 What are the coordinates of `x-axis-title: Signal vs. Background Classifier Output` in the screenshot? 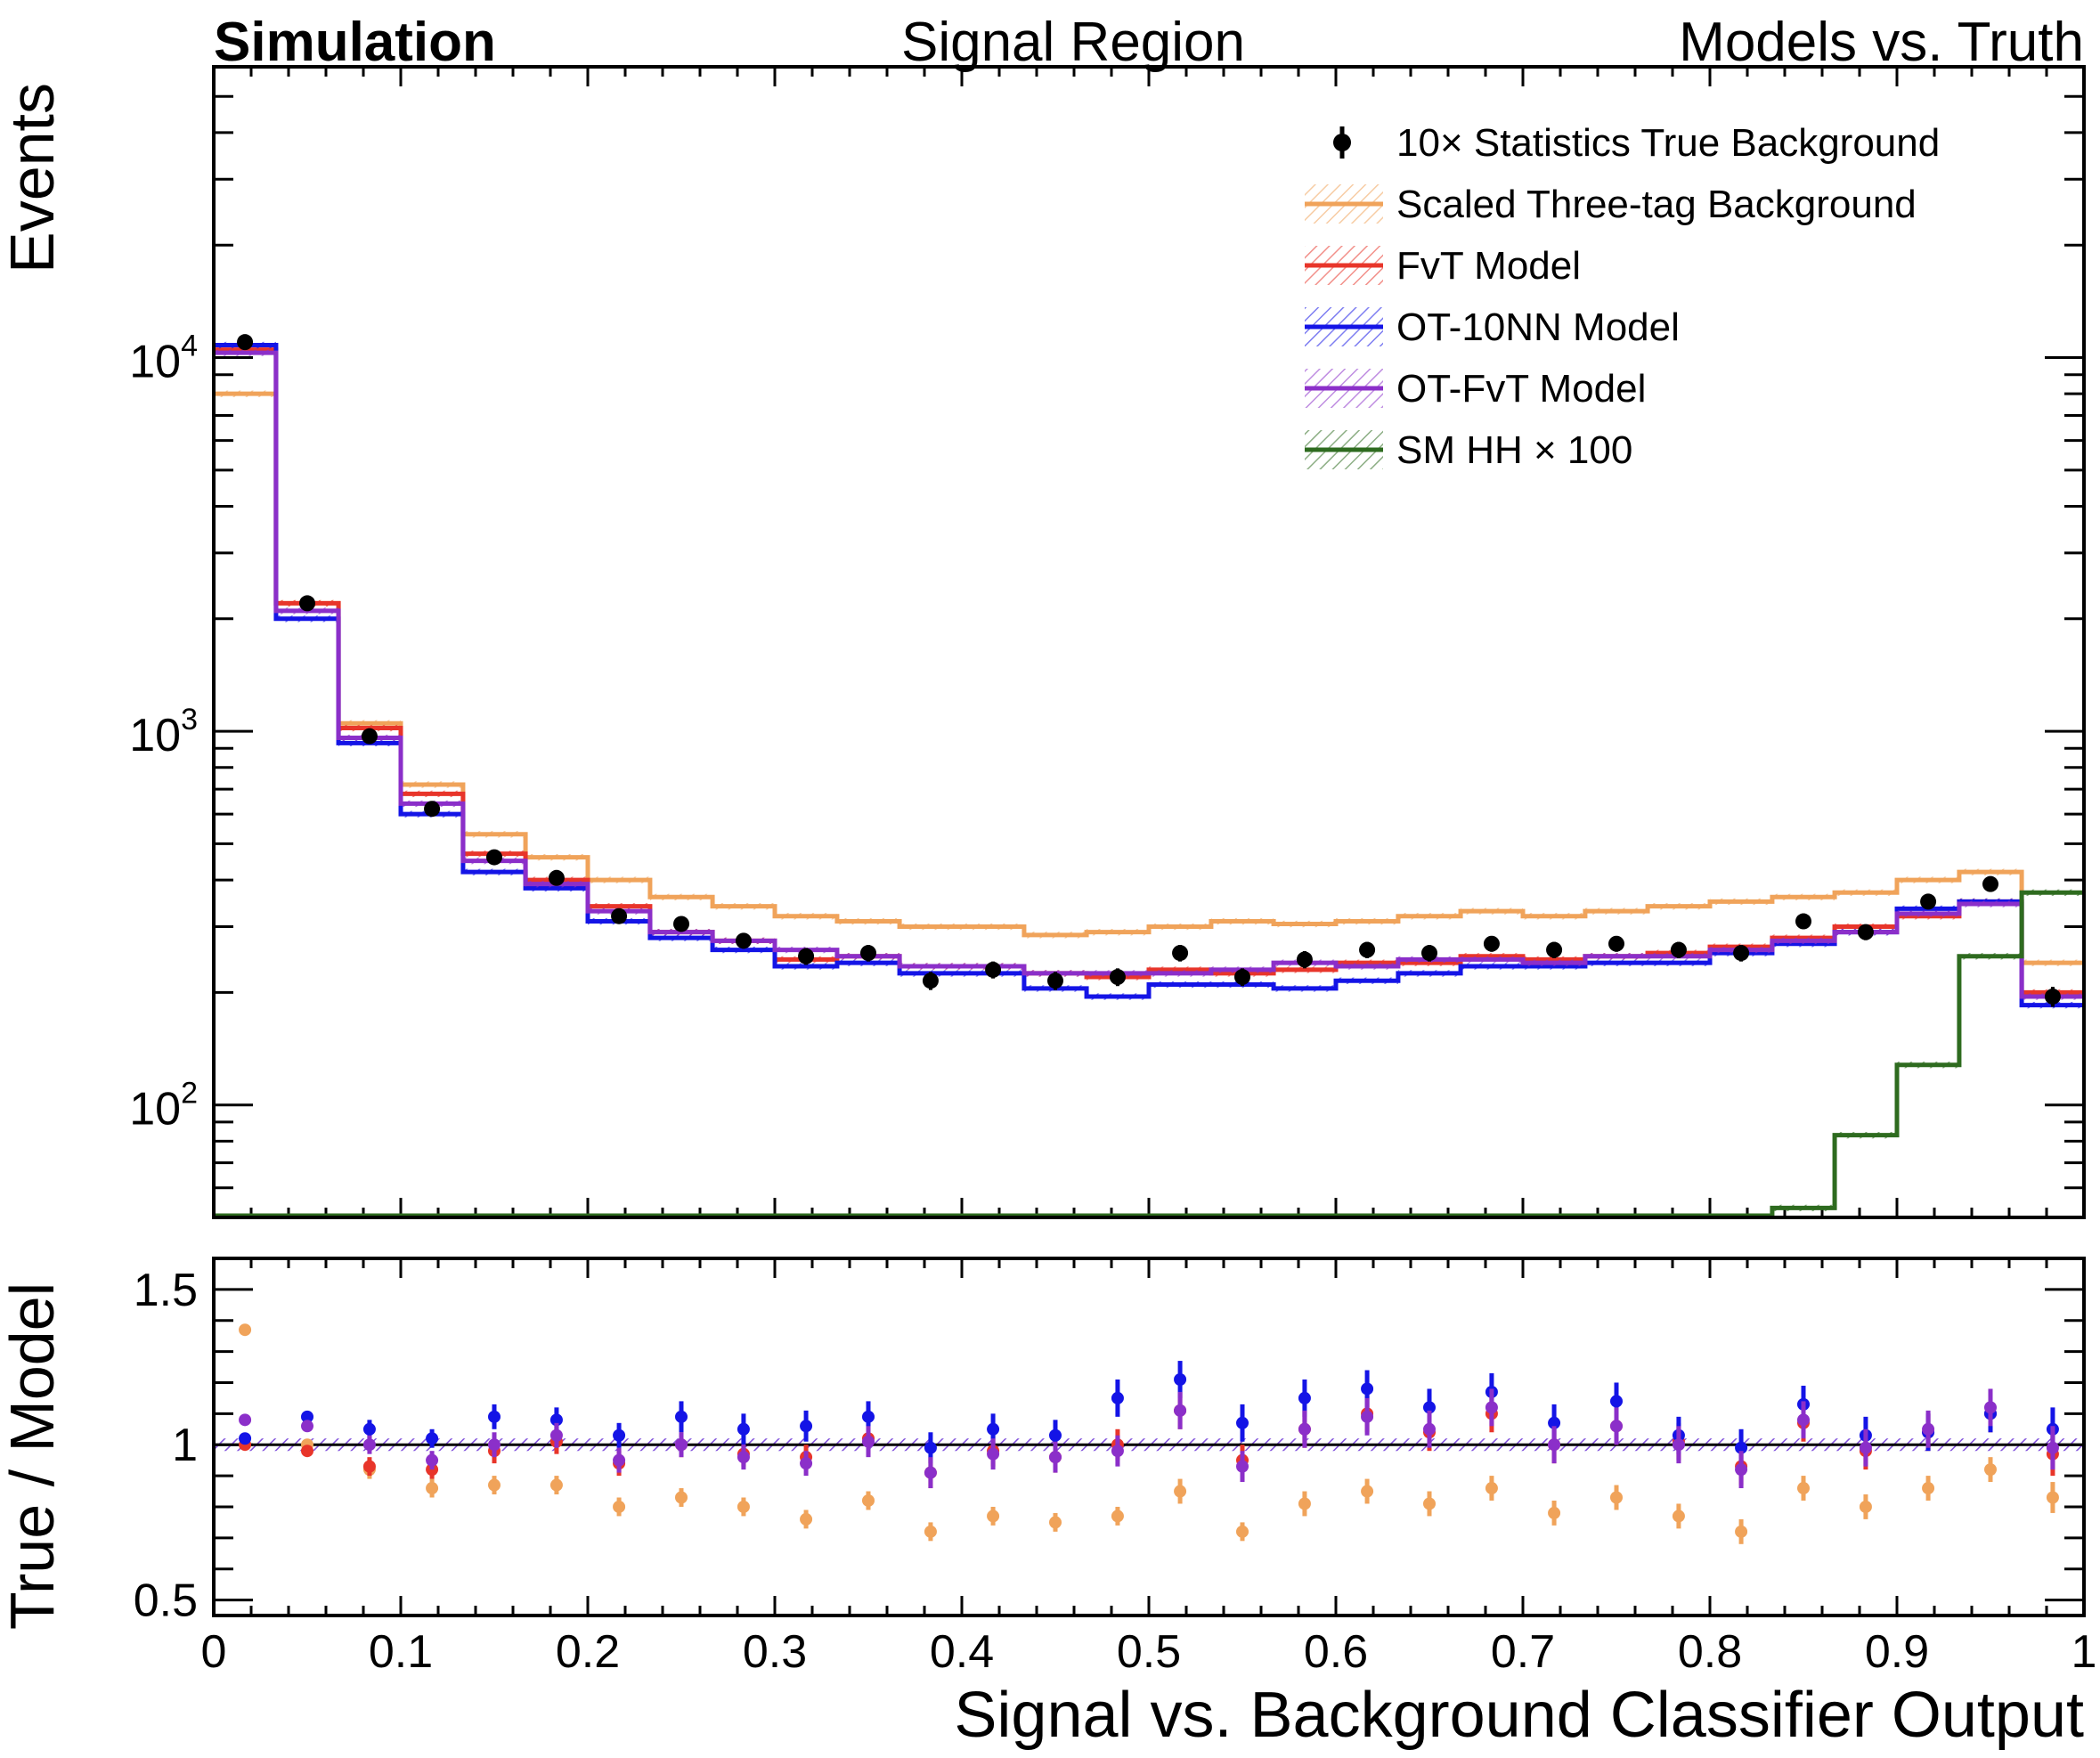 It's located at (1519, 1715).